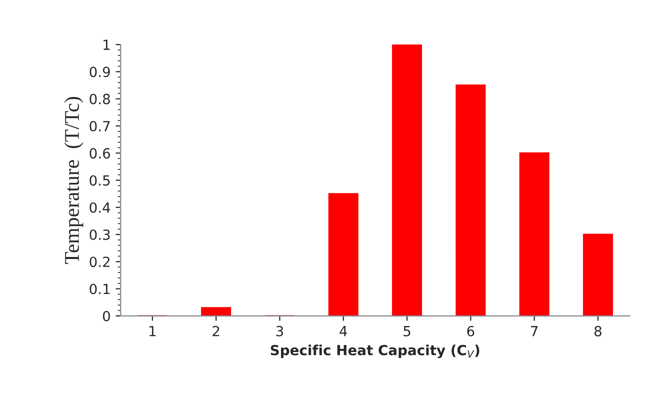 The width and height of the screenshot is (670, 405). What do you see at coordinates (74, 180) in the screenshot?
I see `y-axis-title: Temperature (T/Tc)` at bounding box center [74, 180].